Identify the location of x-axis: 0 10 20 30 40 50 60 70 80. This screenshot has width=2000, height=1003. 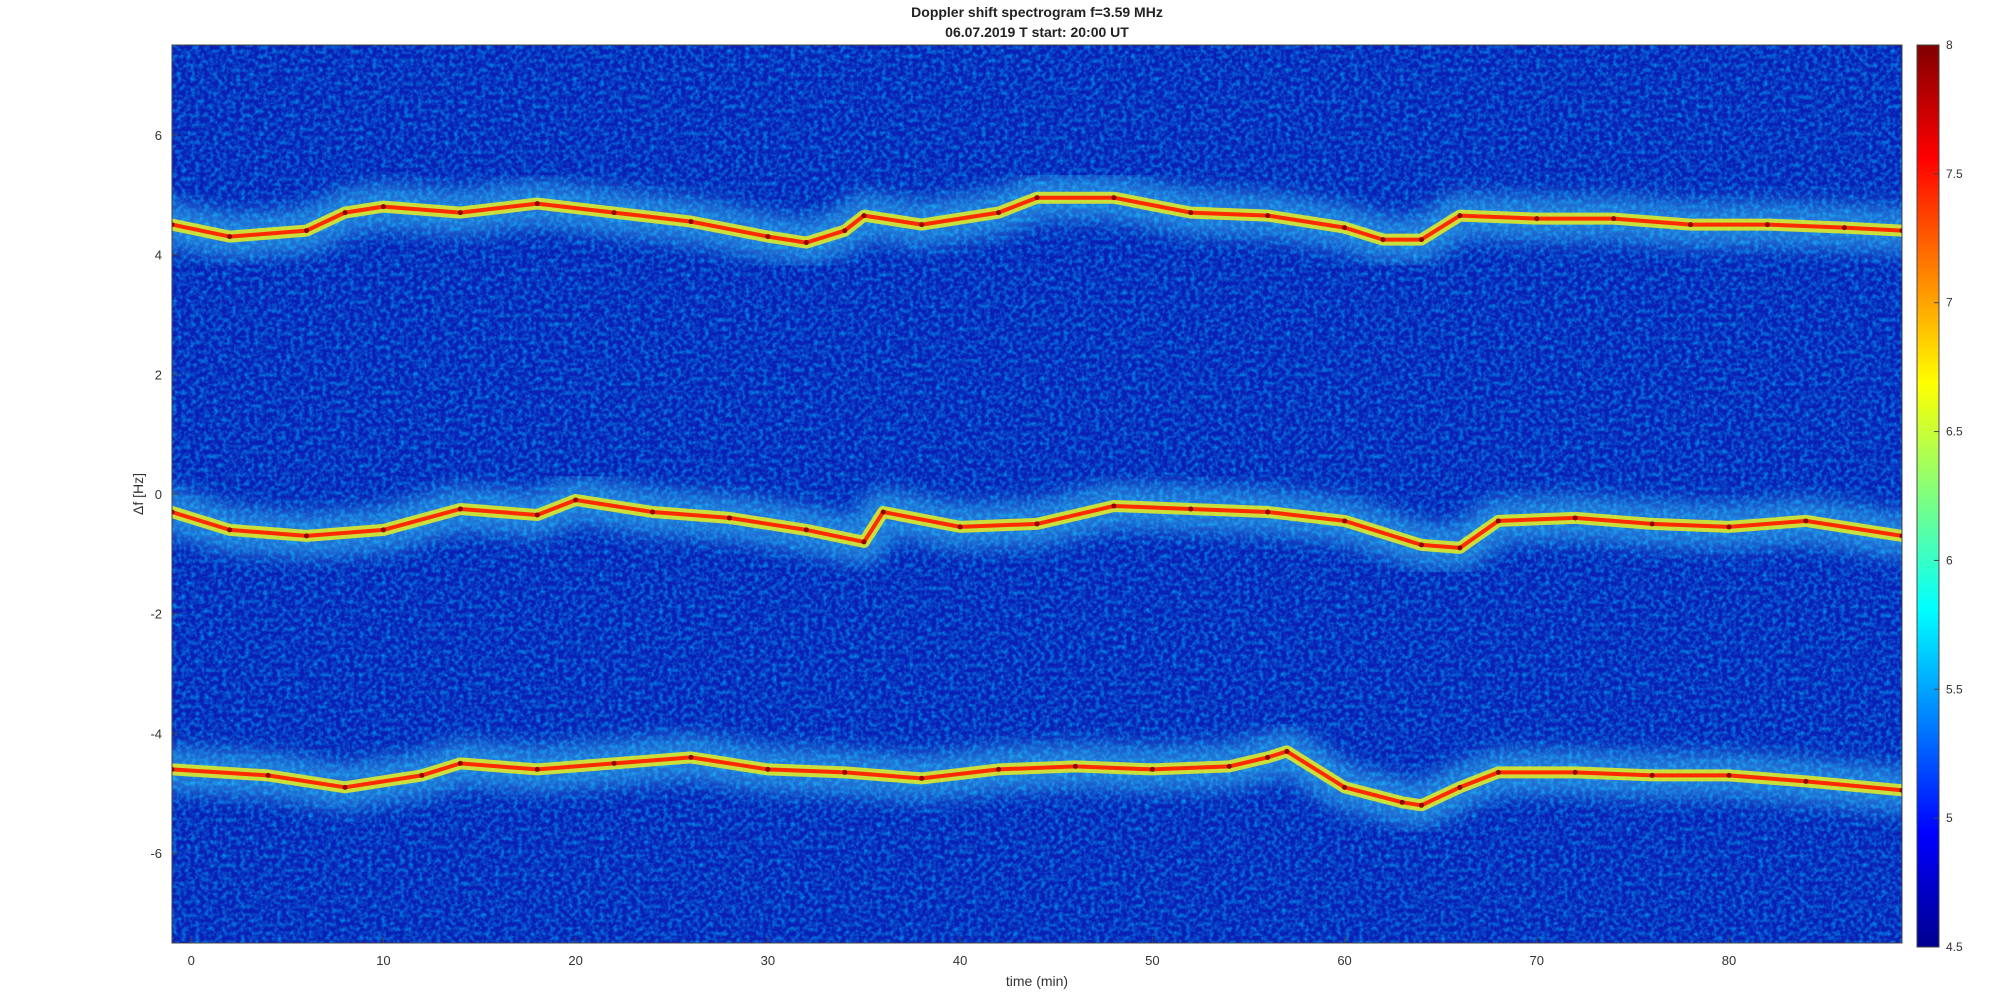
(962, 952).